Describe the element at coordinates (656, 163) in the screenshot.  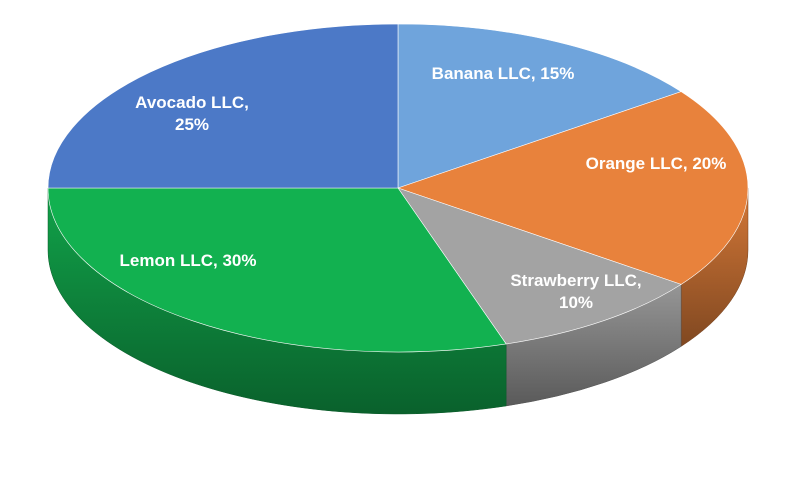
I see `slice-label-orange-llc: Orange LLC, 20%` at that location.